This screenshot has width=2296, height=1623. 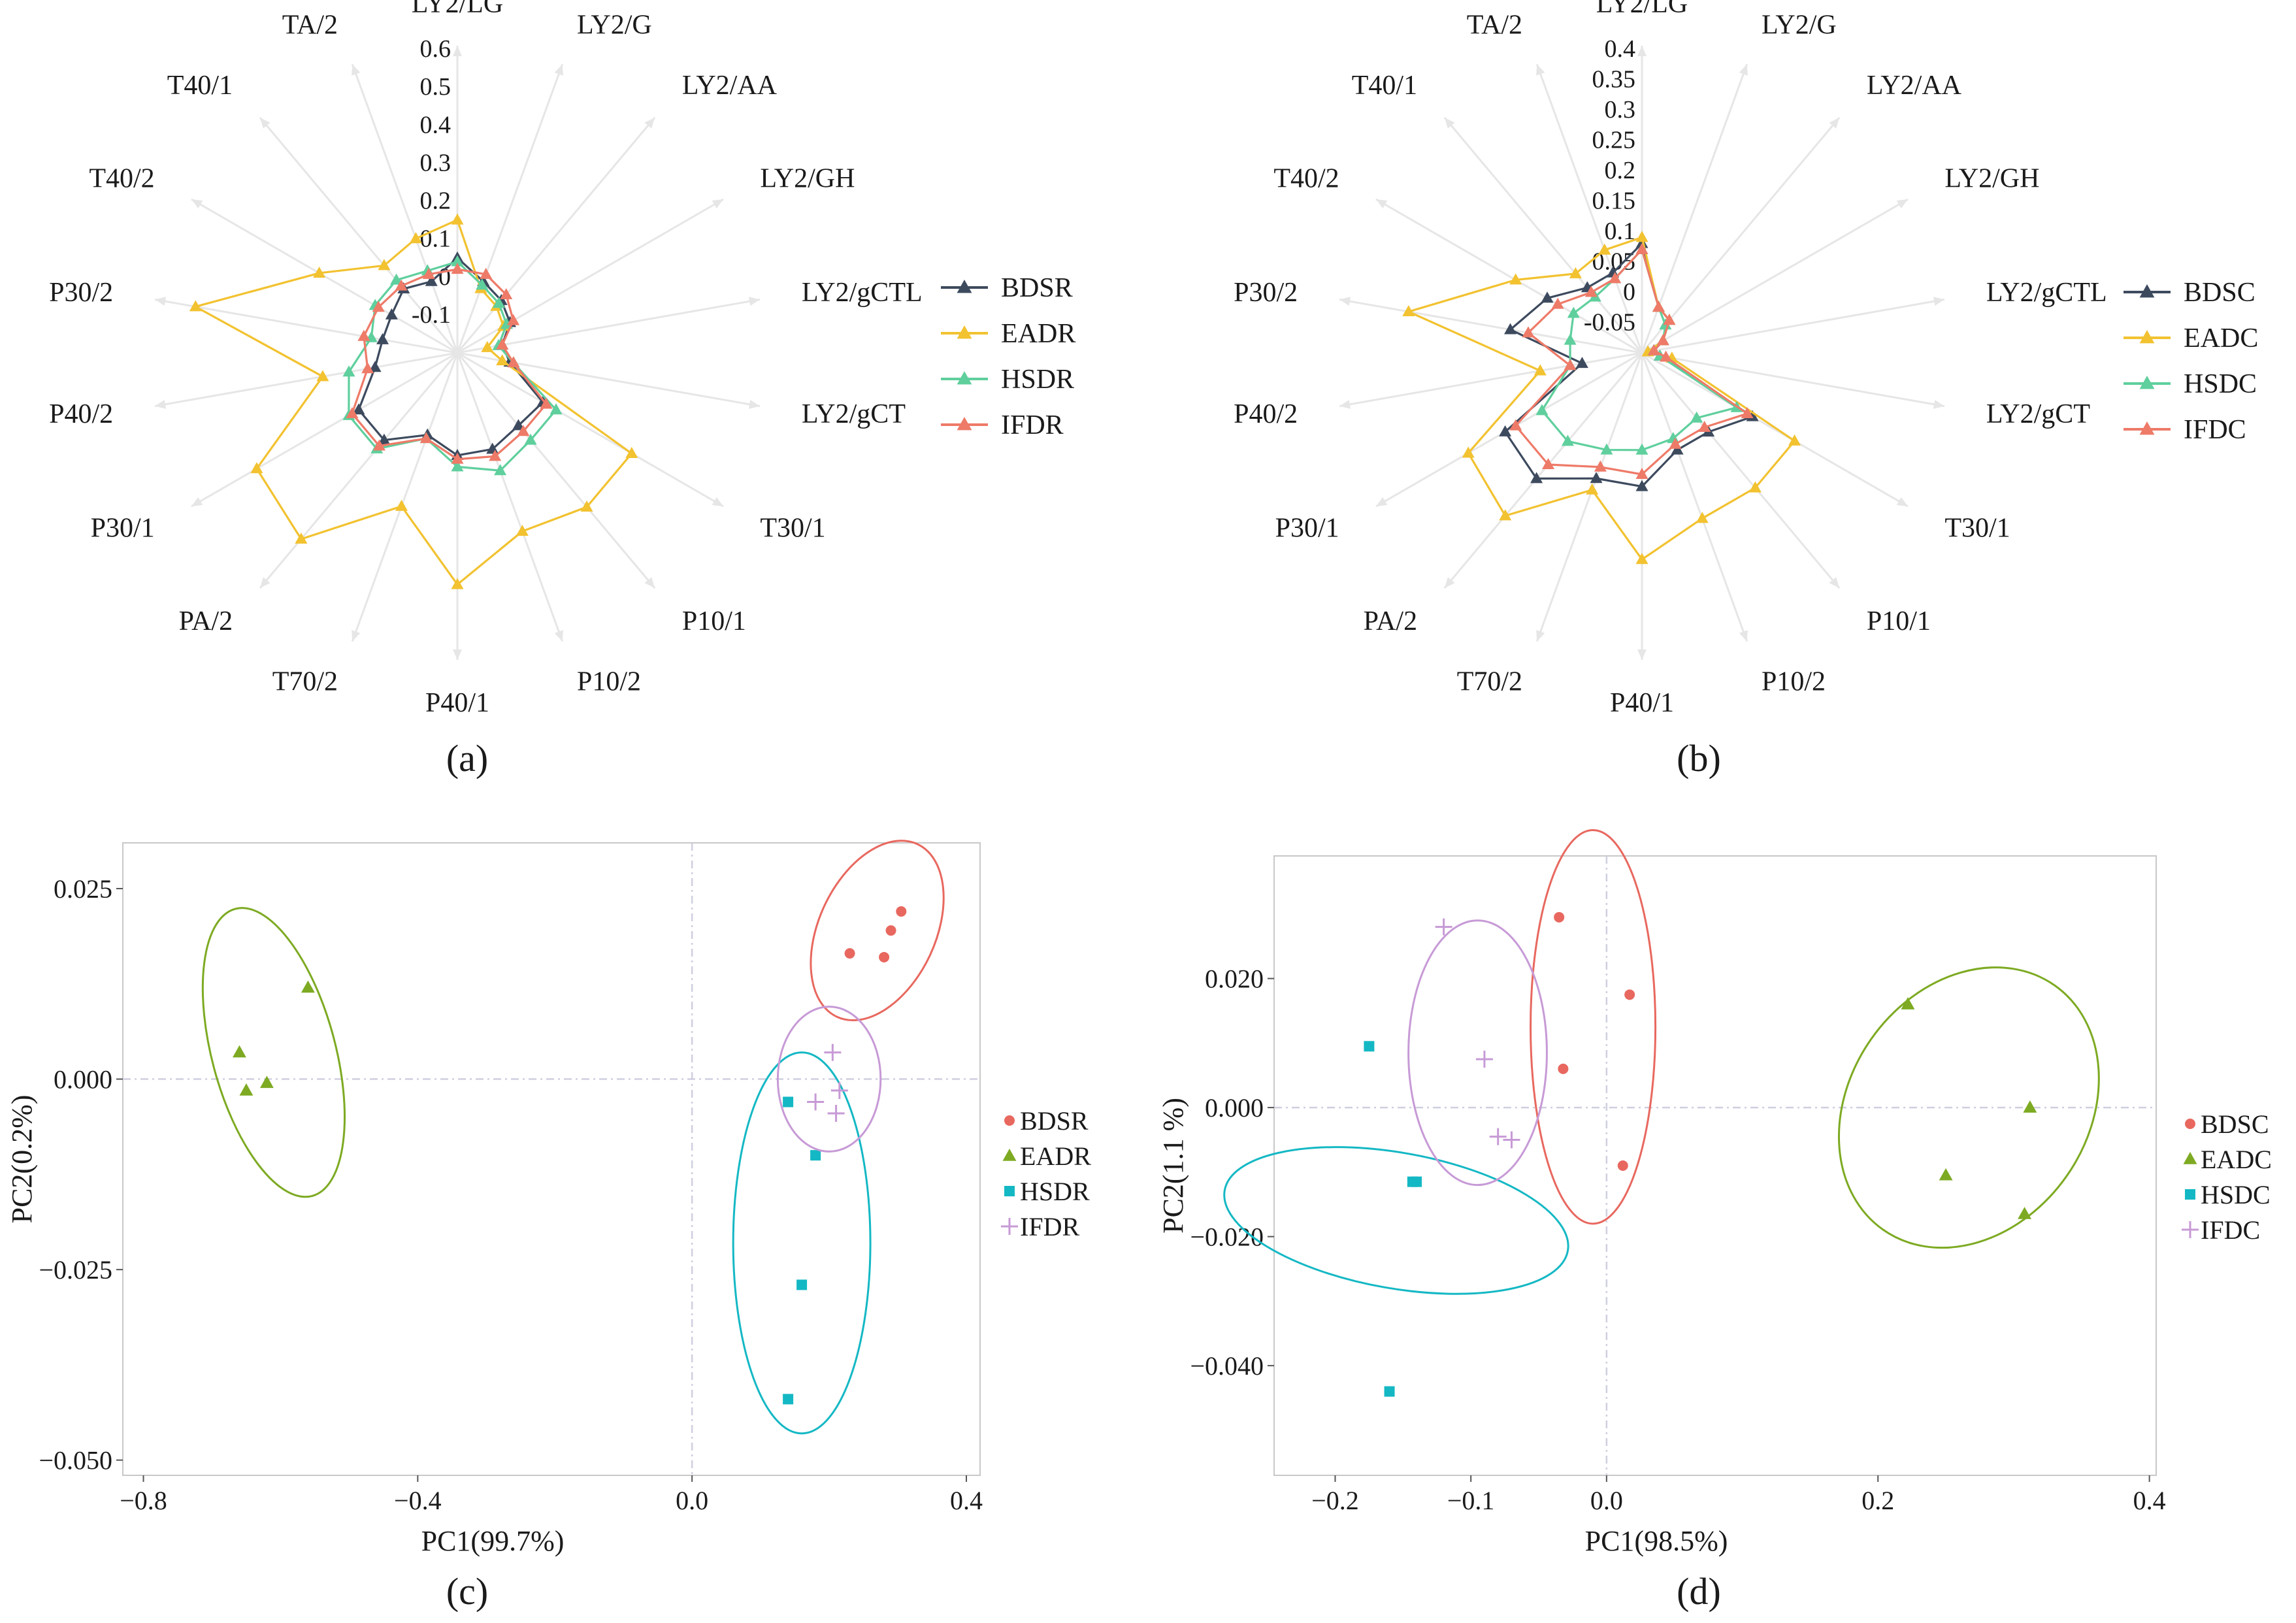 I want to click on radial-tick-label: 0.25, so click(x=1614, y=140).